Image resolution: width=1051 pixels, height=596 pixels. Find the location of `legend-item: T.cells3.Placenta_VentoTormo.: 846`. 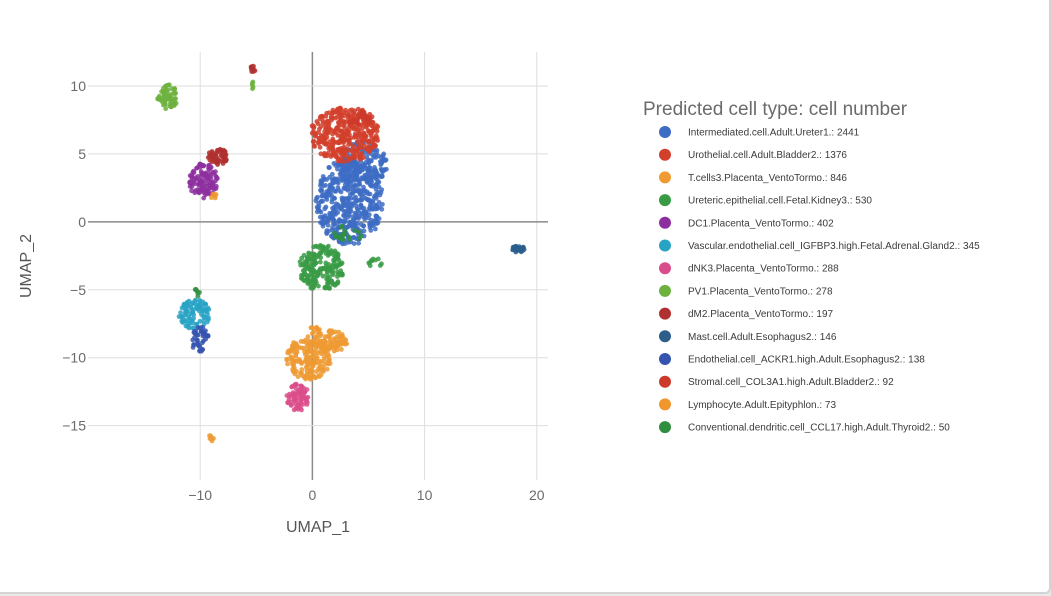

legend-item: T.cells3.Placenta_VentoTormo.: 846 is located at coordinates (753, 177).